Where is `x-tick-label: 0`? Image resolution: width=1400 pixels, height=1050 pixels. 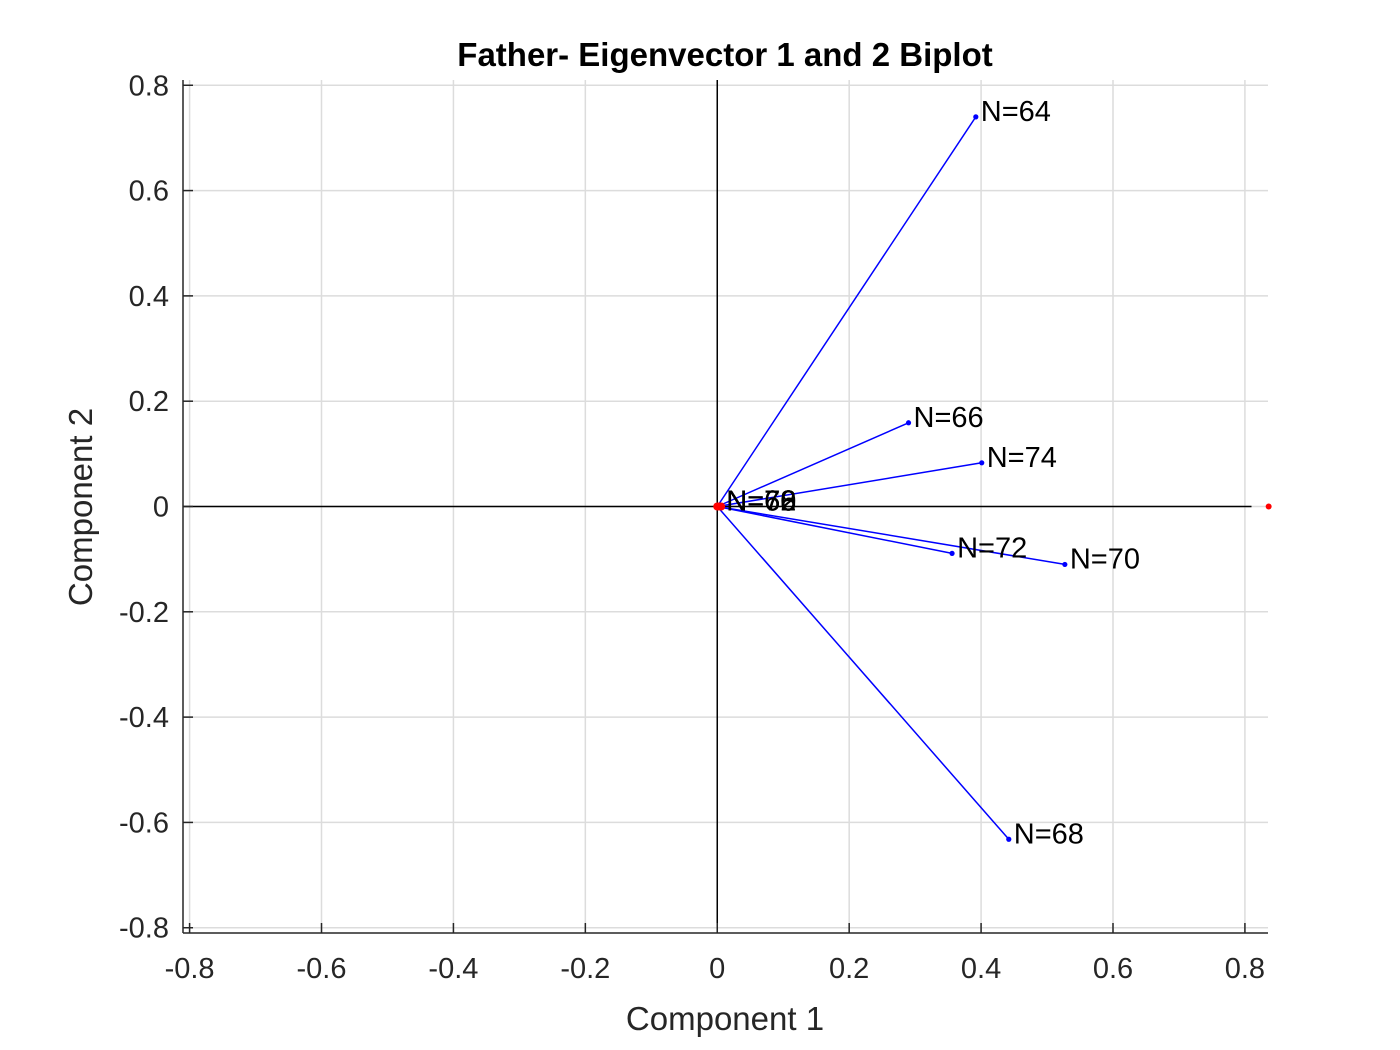
x-tick-label: 0 is located at coordinates (717, 969).